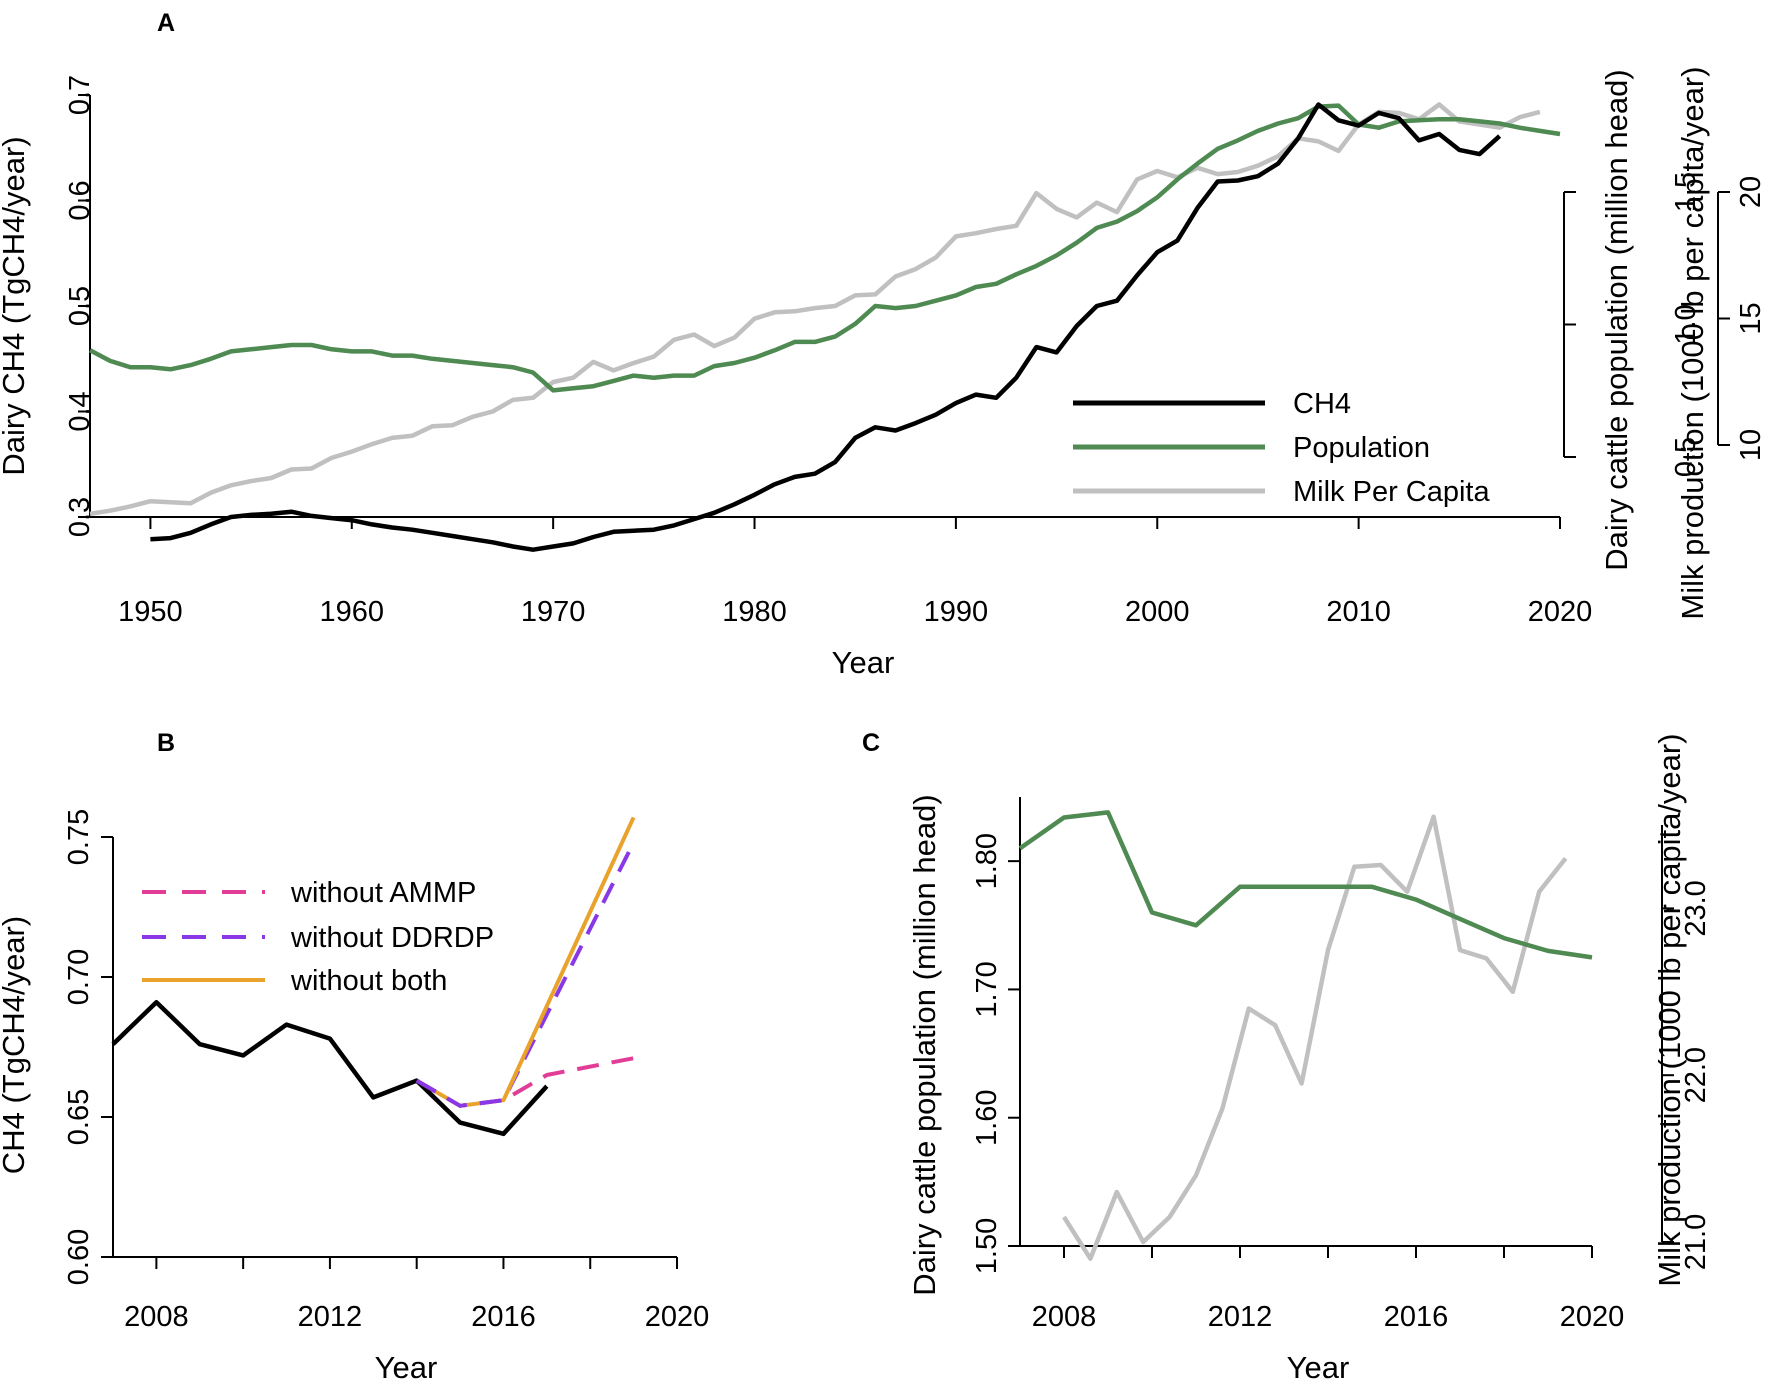  Describe the element at coordinates (1358, 612) in the screenshot. I see `x-tick-label: 2010` at that location.